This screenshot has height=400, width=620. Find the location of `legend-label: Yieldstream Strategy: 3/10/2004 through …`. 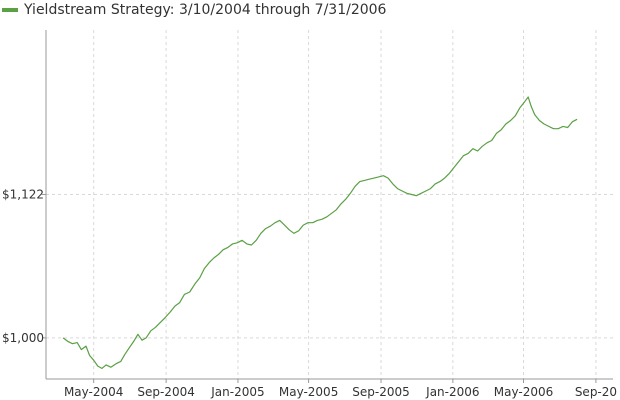

legend-label: Yieldstream Strategy: 3/10/2004 through … is located at coordinates (205, 10).